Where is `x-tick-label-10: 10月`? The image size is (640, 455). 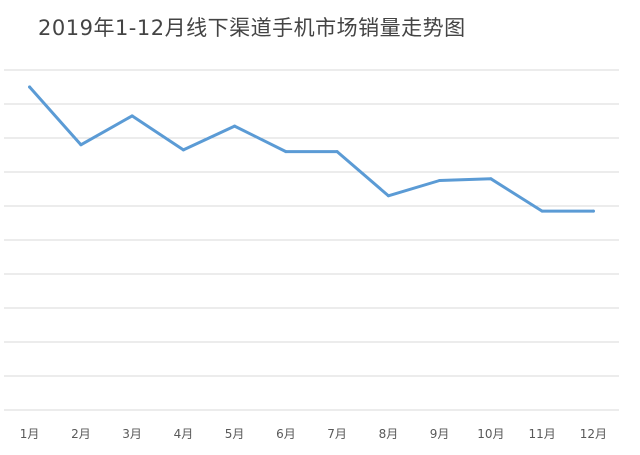
x-tick-label-10: 10月 is located at coordinates (490, 434).